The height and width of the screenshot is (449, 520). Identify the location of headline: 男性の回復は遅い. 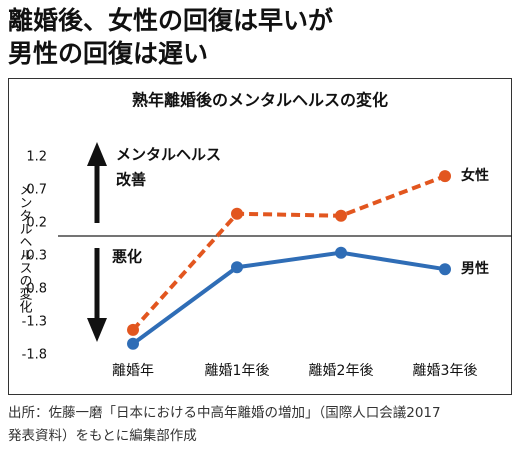
(108, 53).